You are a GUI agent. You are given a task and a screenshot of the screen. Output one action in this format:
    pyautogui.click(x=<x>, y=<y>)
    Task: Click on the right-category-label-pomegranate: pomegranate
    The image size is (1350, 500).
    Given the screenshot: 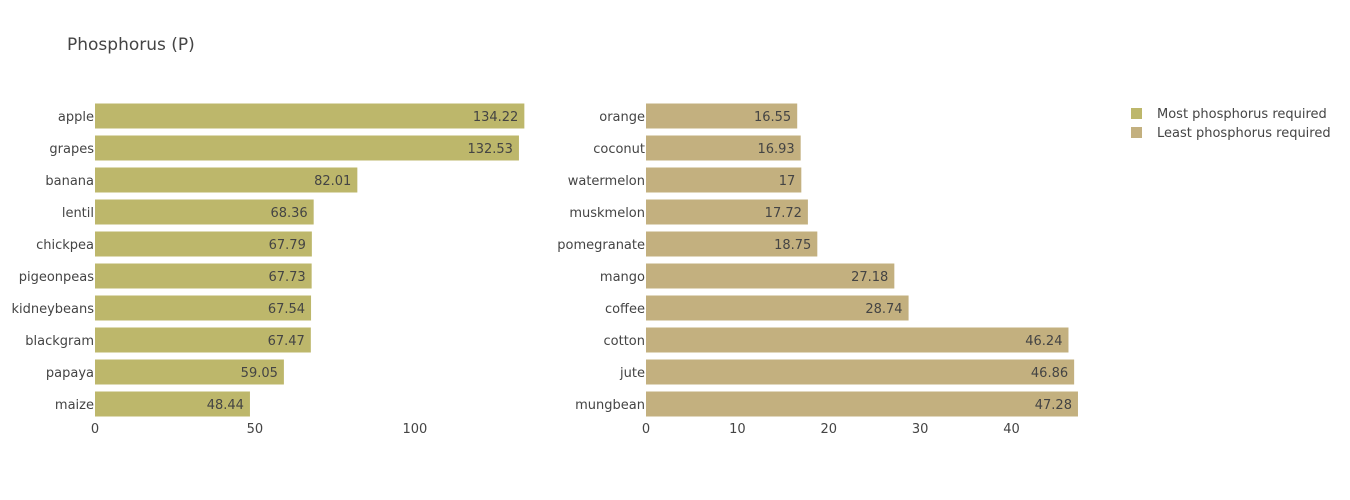 What is the action you would take?
    pyautogui.click(x=601, y=245)
    